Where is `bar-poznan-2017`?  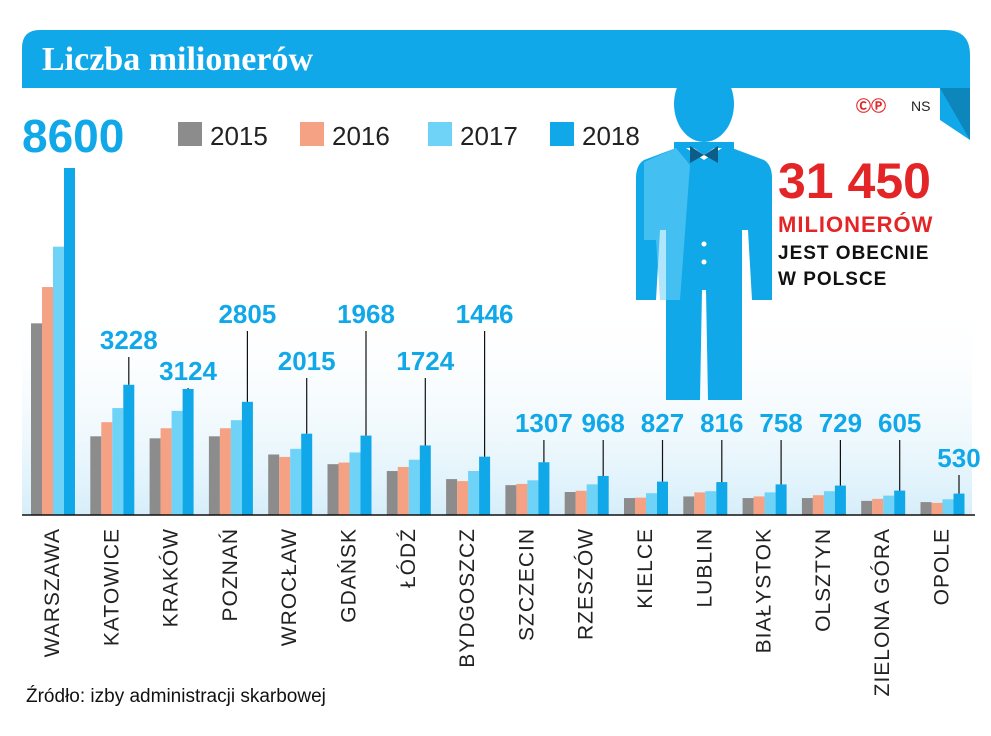 bar-poznan-2017 is located at coordinates (236, 467).